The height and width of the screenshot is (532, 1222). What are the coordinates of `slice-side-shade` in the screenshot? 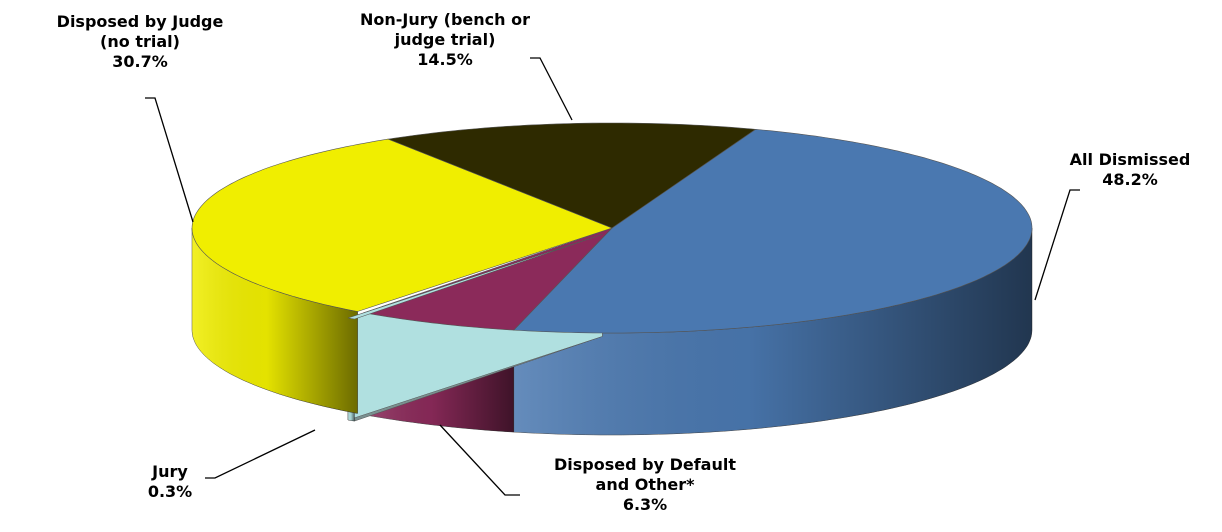 It's located at (275, 321).